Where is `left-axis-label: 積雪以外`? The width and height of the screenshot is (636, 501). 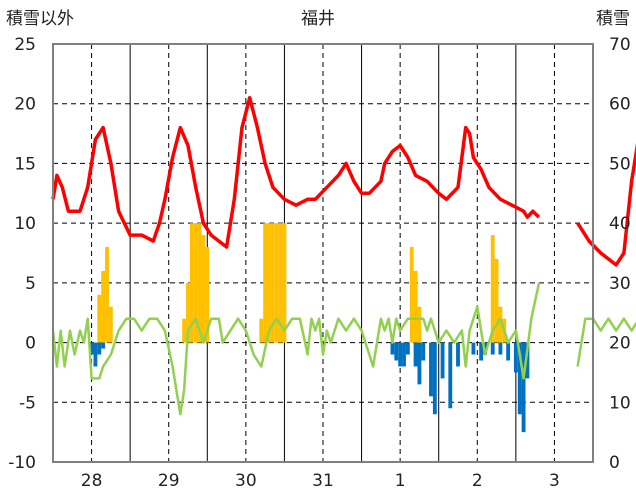
left-axis-label: 積雪以外 is located at coordinates (40, 19).